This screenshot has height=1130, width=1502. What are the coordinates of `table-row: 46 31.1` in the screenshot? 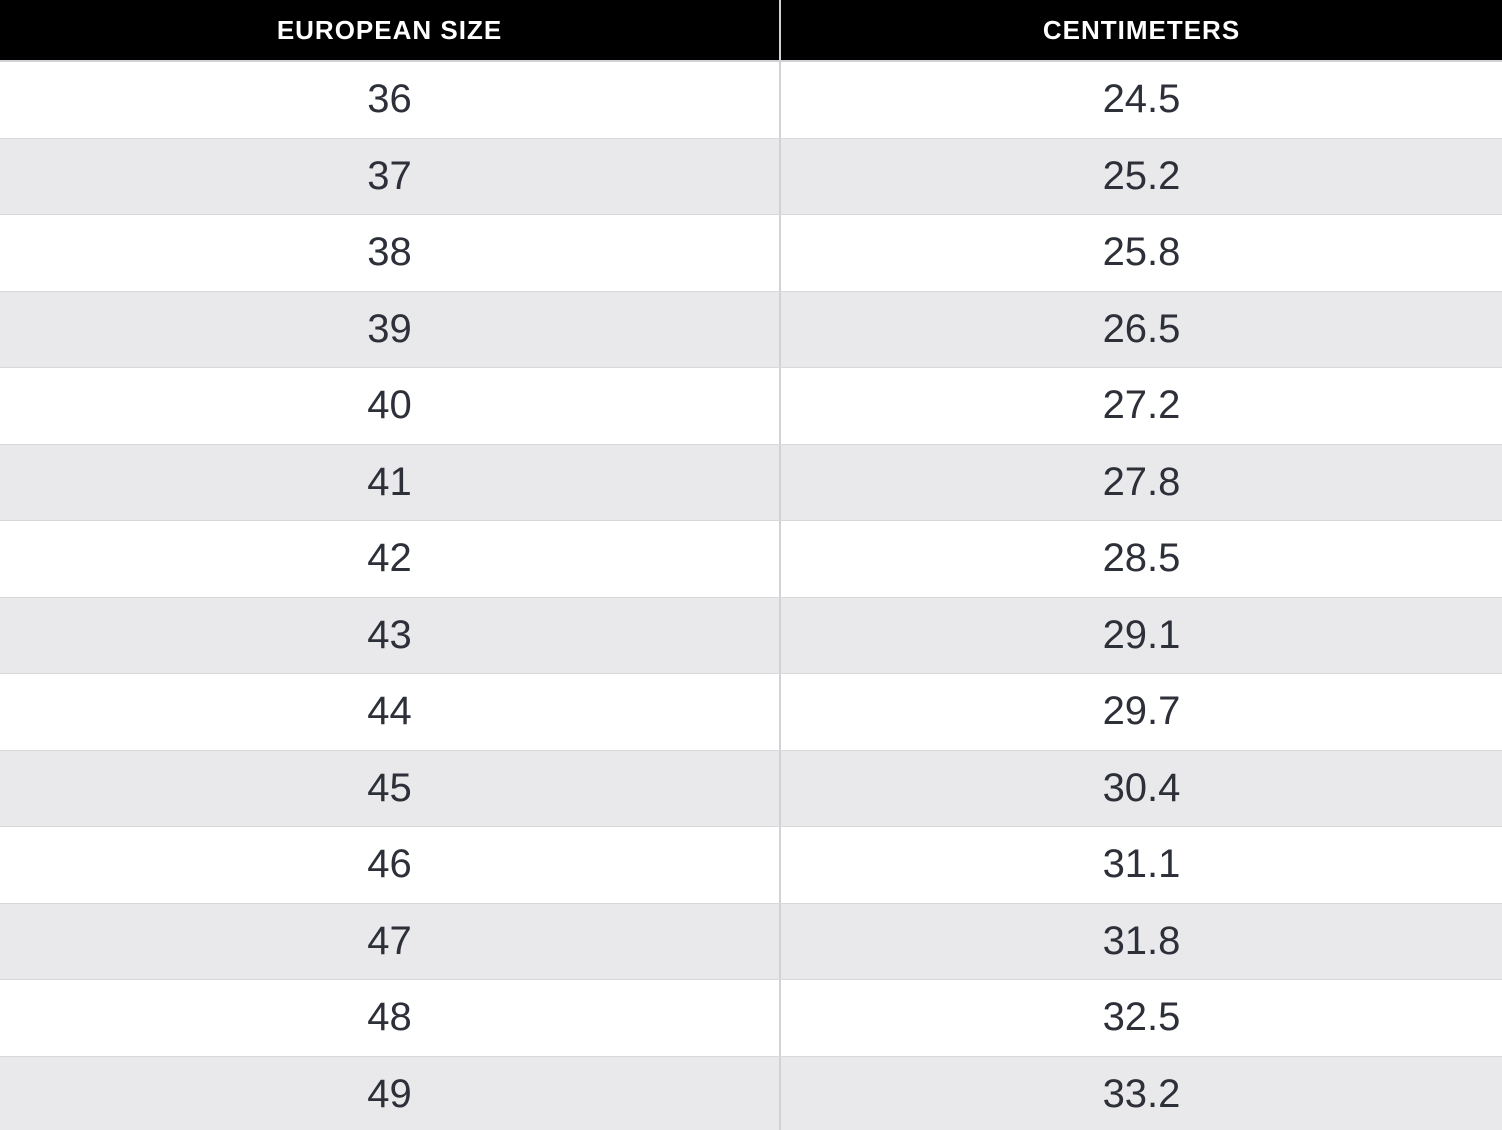 It's located at (751, 865).